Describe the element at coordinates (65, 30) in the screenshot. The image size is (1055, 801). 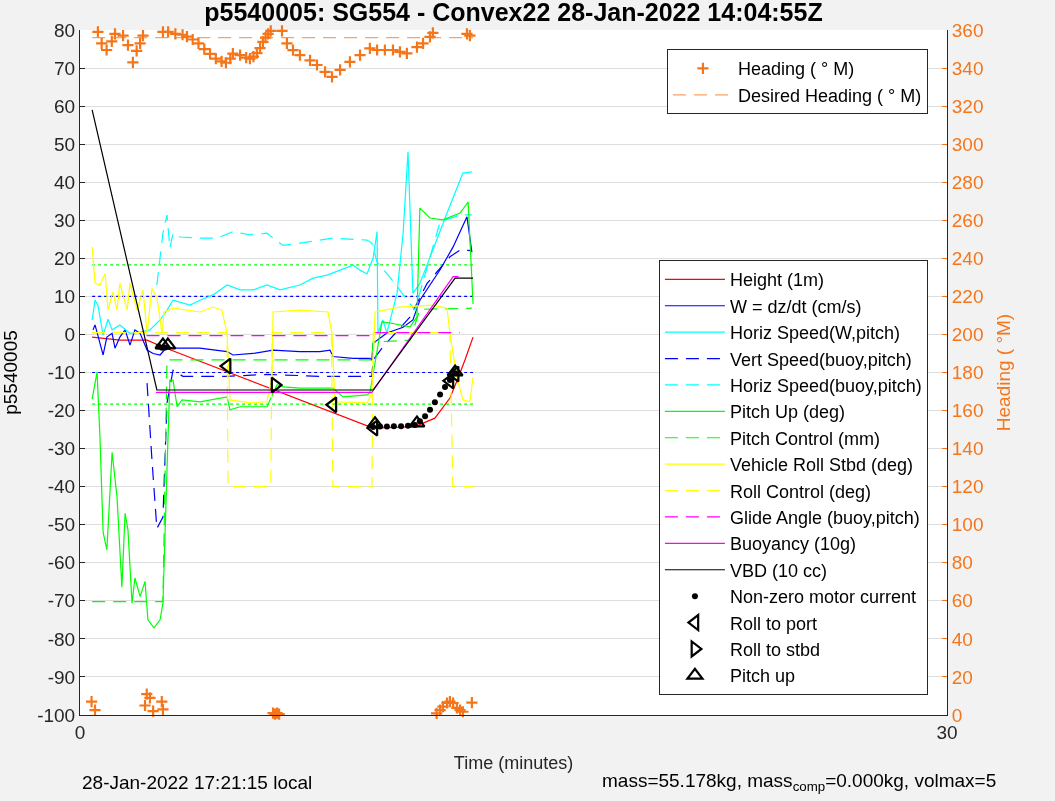
I see `y-tick-label: 80` at that location.